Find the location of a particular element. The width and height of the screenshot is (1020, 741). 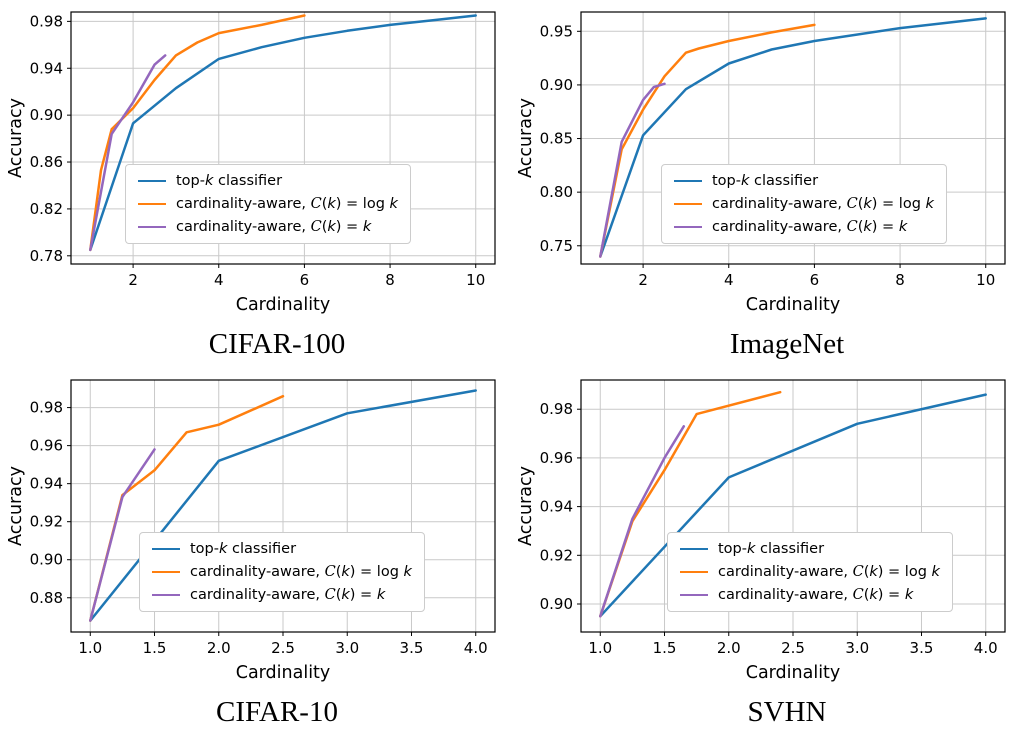

y-tick-label: 0.85 is located at coordinates (556, 139).